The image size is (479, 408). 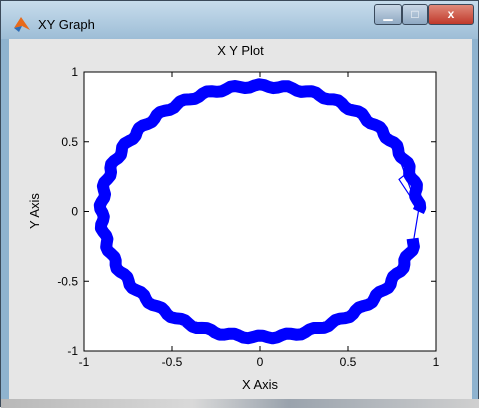 What do you see at coordinates (74, 72) in the screenshot?
I see `y-tick-label: 1` at bounding box center [74, 72].